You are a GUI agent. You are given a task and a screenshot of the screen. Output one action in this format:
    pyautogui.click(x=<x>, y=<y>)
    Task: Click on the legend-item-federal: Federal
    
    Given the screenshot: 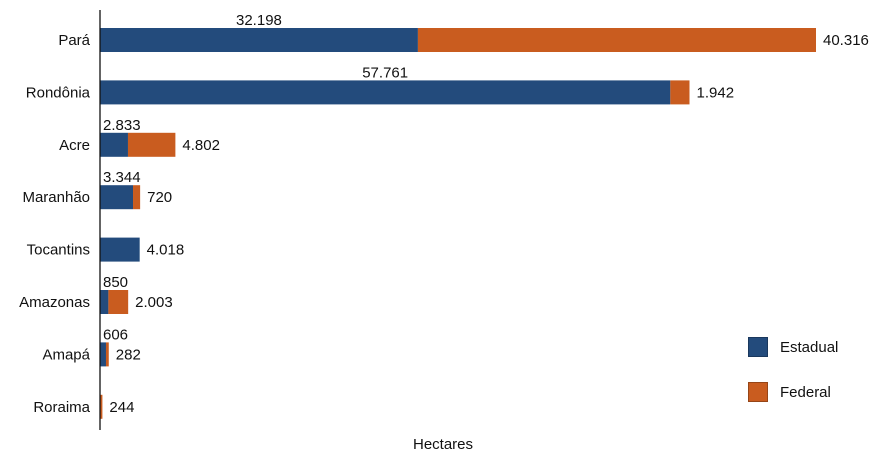 What is the action you would take?
    pyautogui.click(x=793, y=392)
    